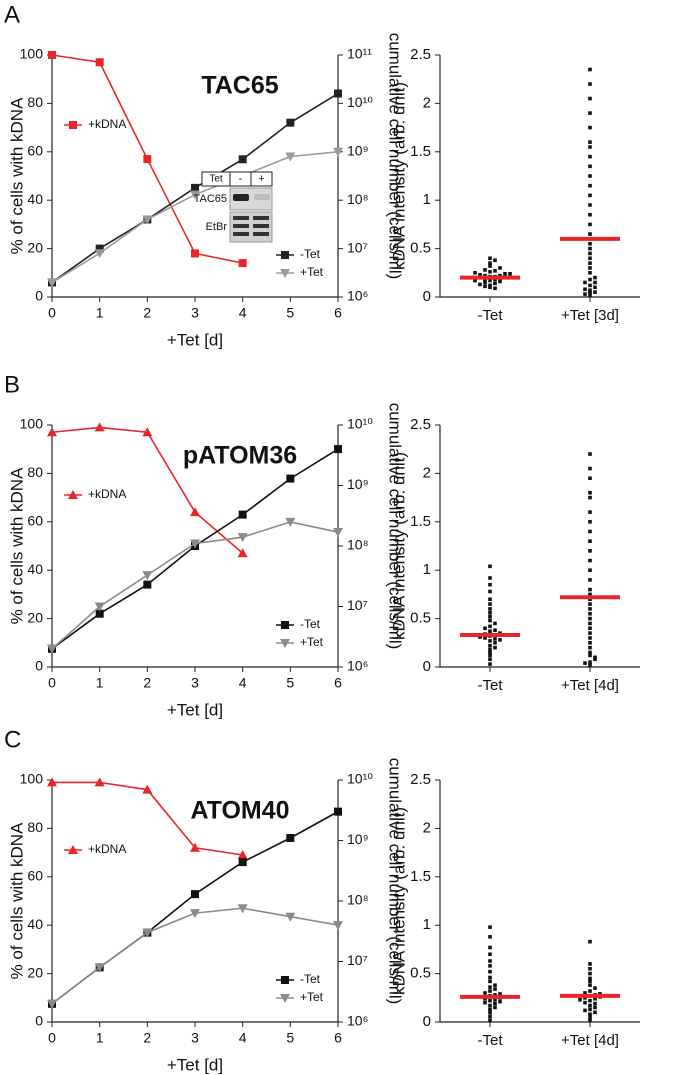 The width and height of the screenshot is (677, 1075). I want to click on y-tick-label: 2, so click(427, 827).